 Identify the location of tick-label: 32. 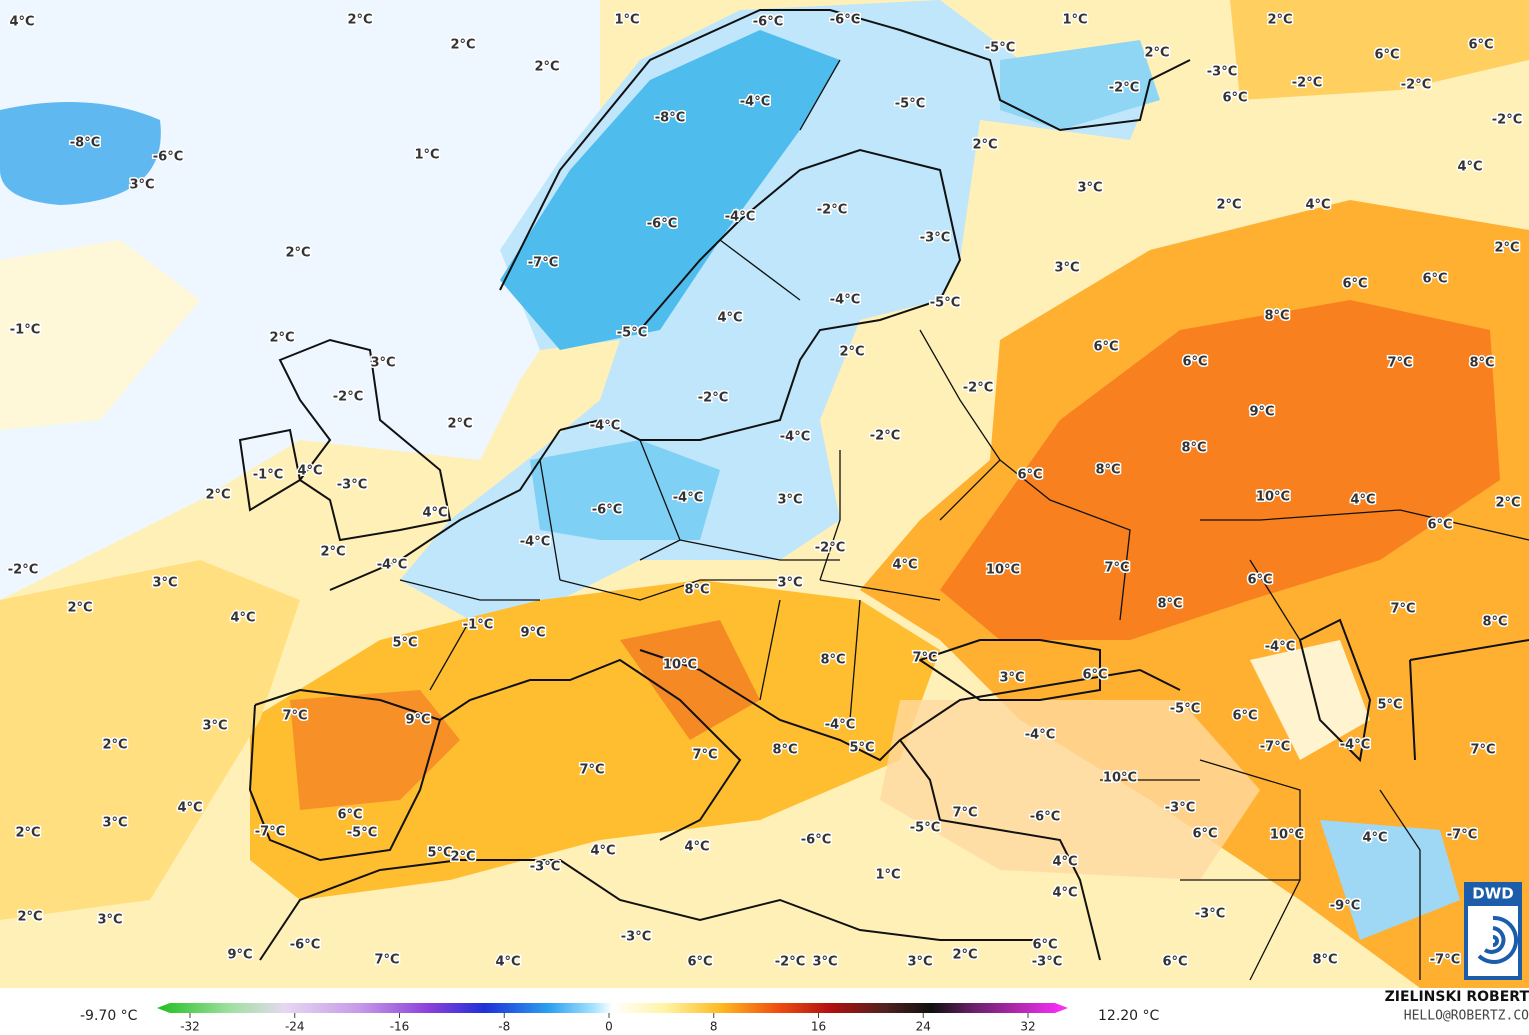
(1027, 1027).